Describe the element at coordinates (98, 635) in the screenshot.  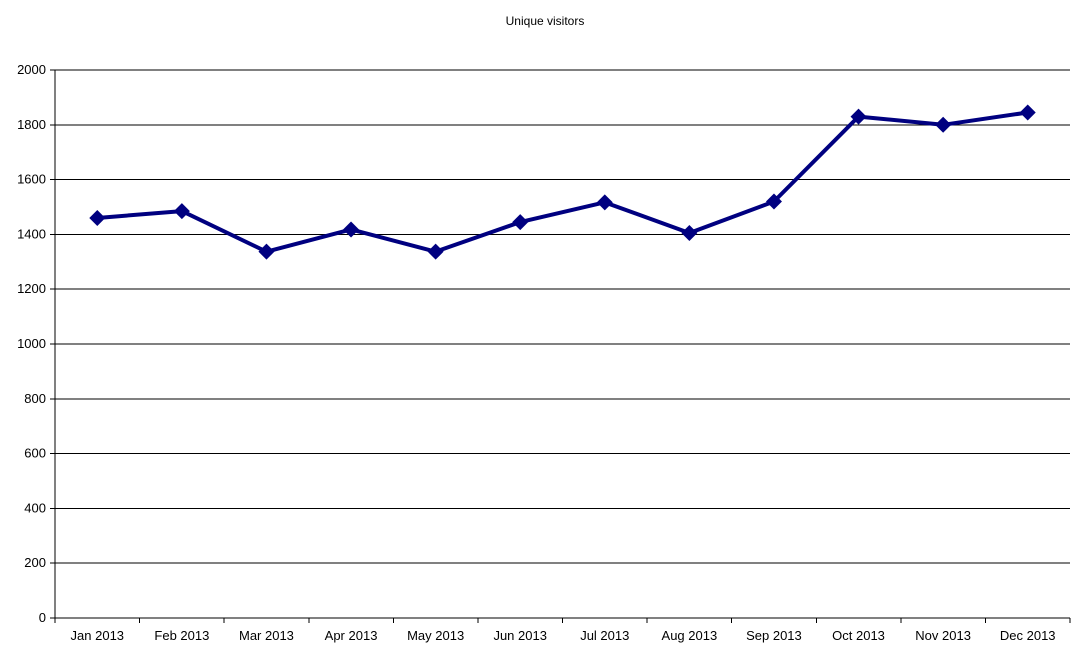
I see `x-tick-label: Jan 2013` at that location.